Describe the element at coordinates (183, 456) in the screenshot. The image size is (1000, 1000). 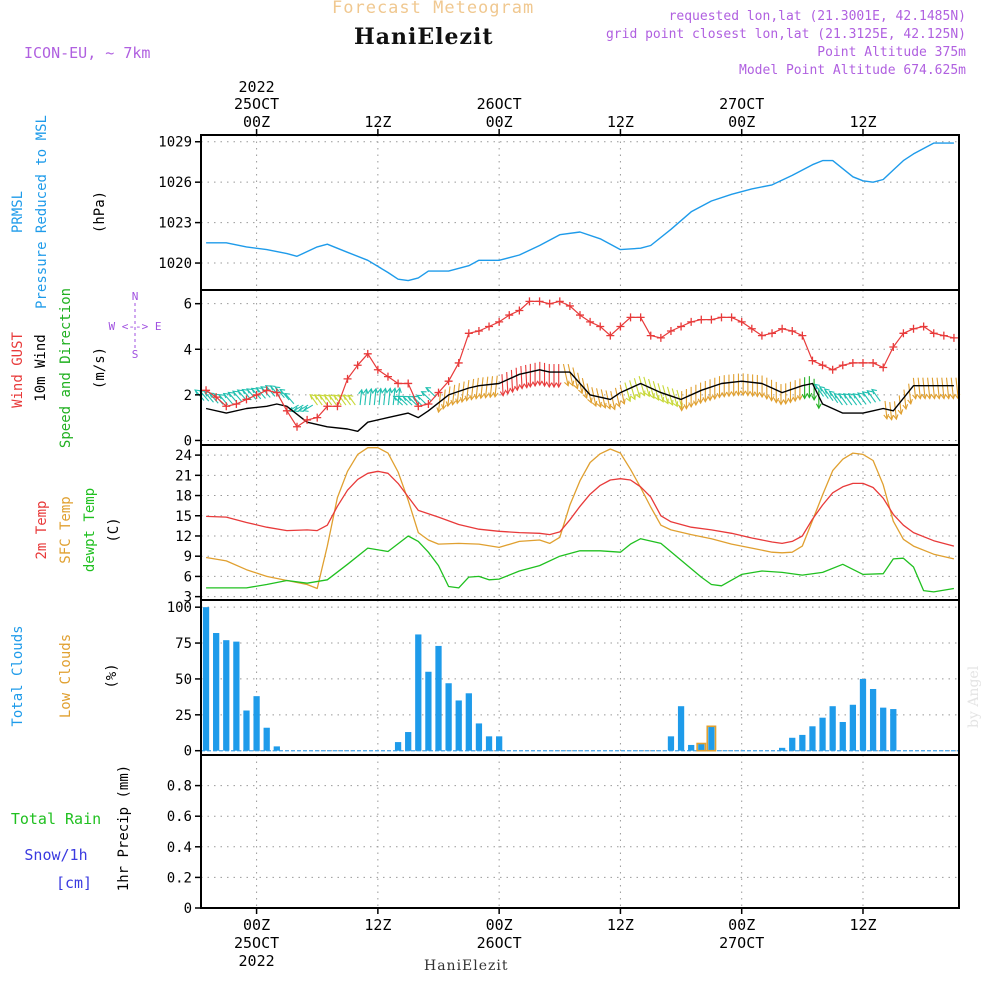
I see `y-tick-label: 24` at that location.